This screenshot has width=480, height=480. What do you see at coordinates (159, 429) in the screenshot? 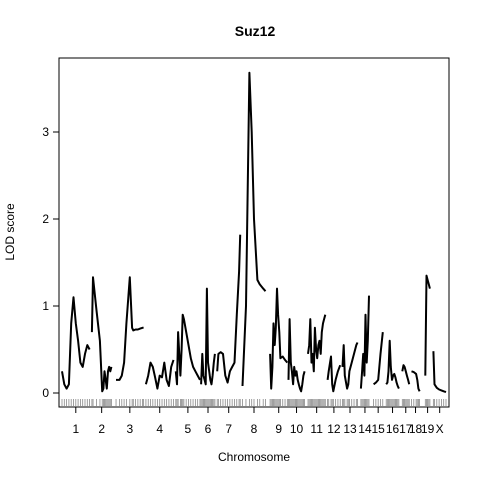
I see `chromosome-label-4: 4` at bounding box center [159, 429].